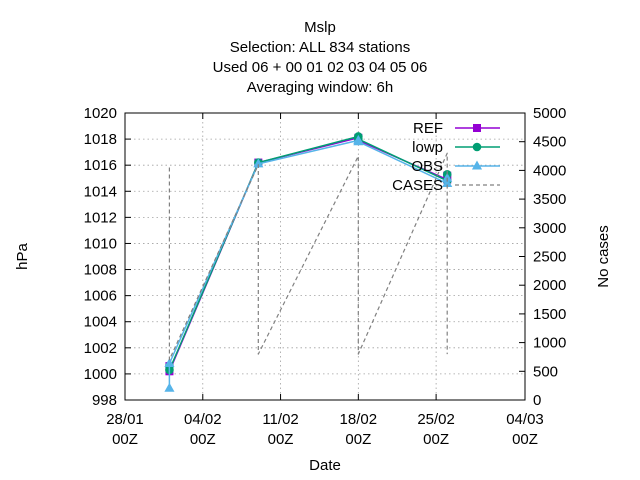  What do you see at coordinates (280, 419) in the screenshot?
I see `x-tick-label: 11/02` at bounding box center [280, 419].